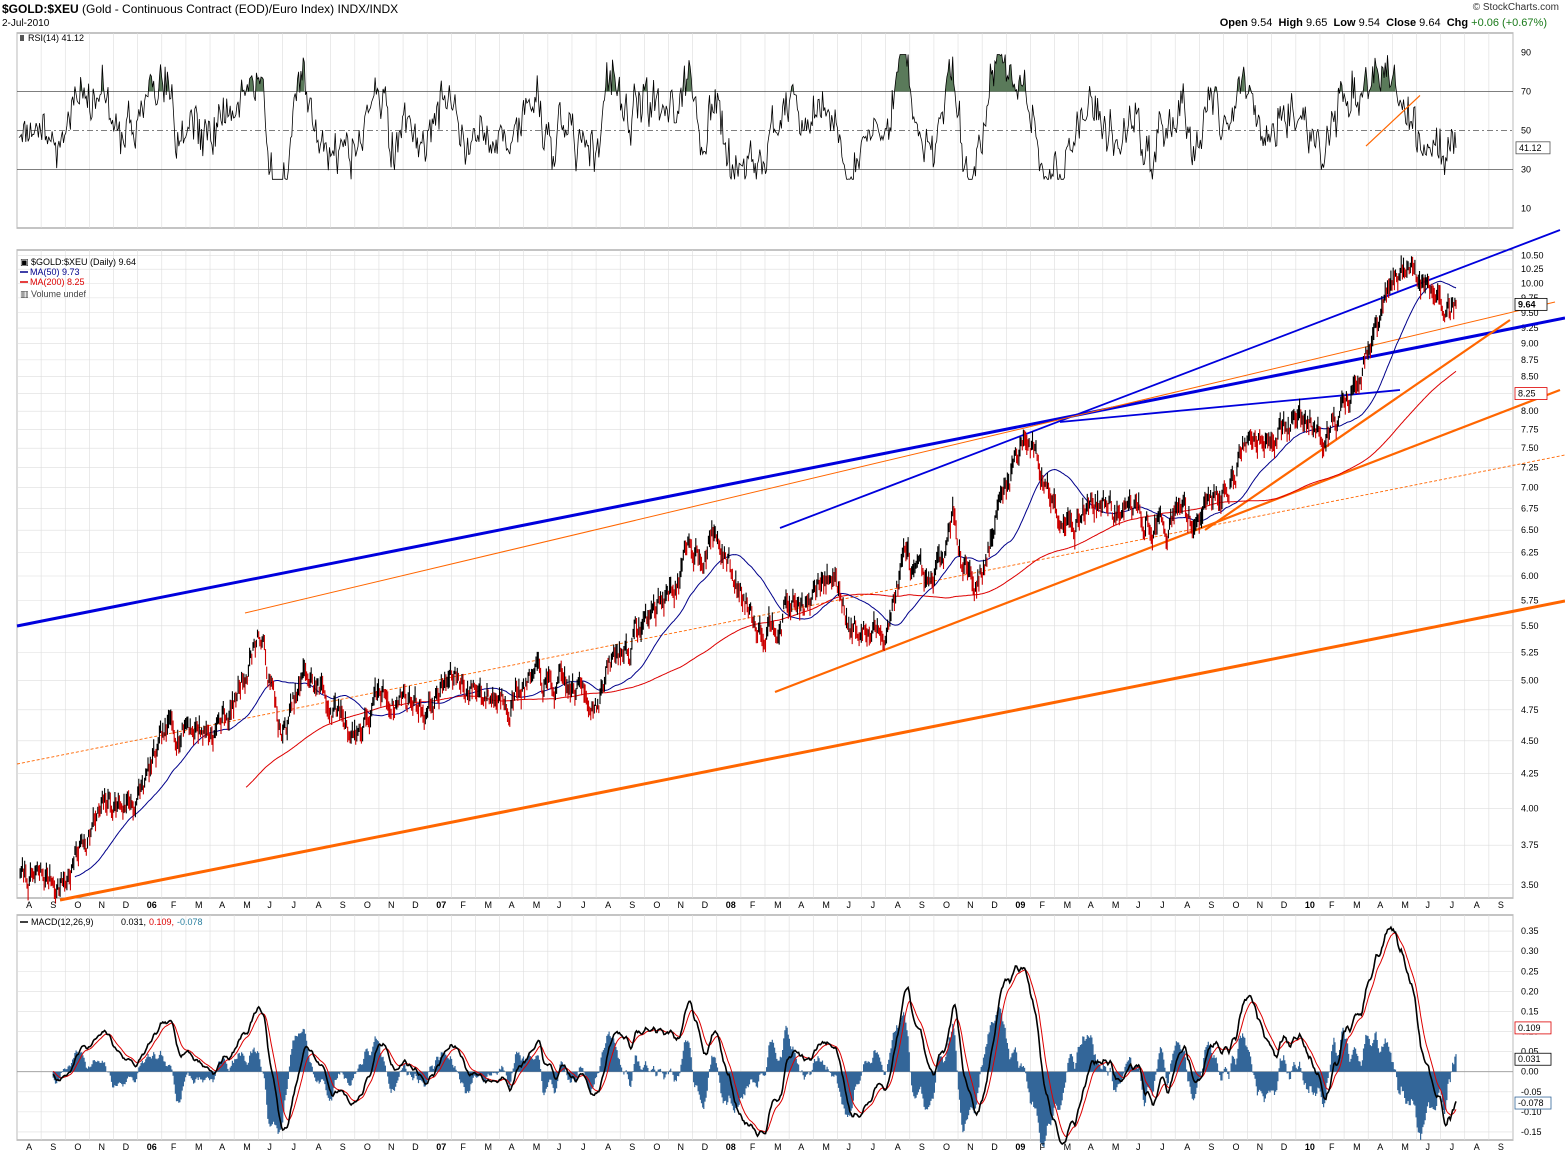 This screenshot has width=1565, height=1157. What do you see at coordinates (1530, 298) in the screenshot?
I see `price-tick-label: 9.75` at bounding box center [1530, 298].